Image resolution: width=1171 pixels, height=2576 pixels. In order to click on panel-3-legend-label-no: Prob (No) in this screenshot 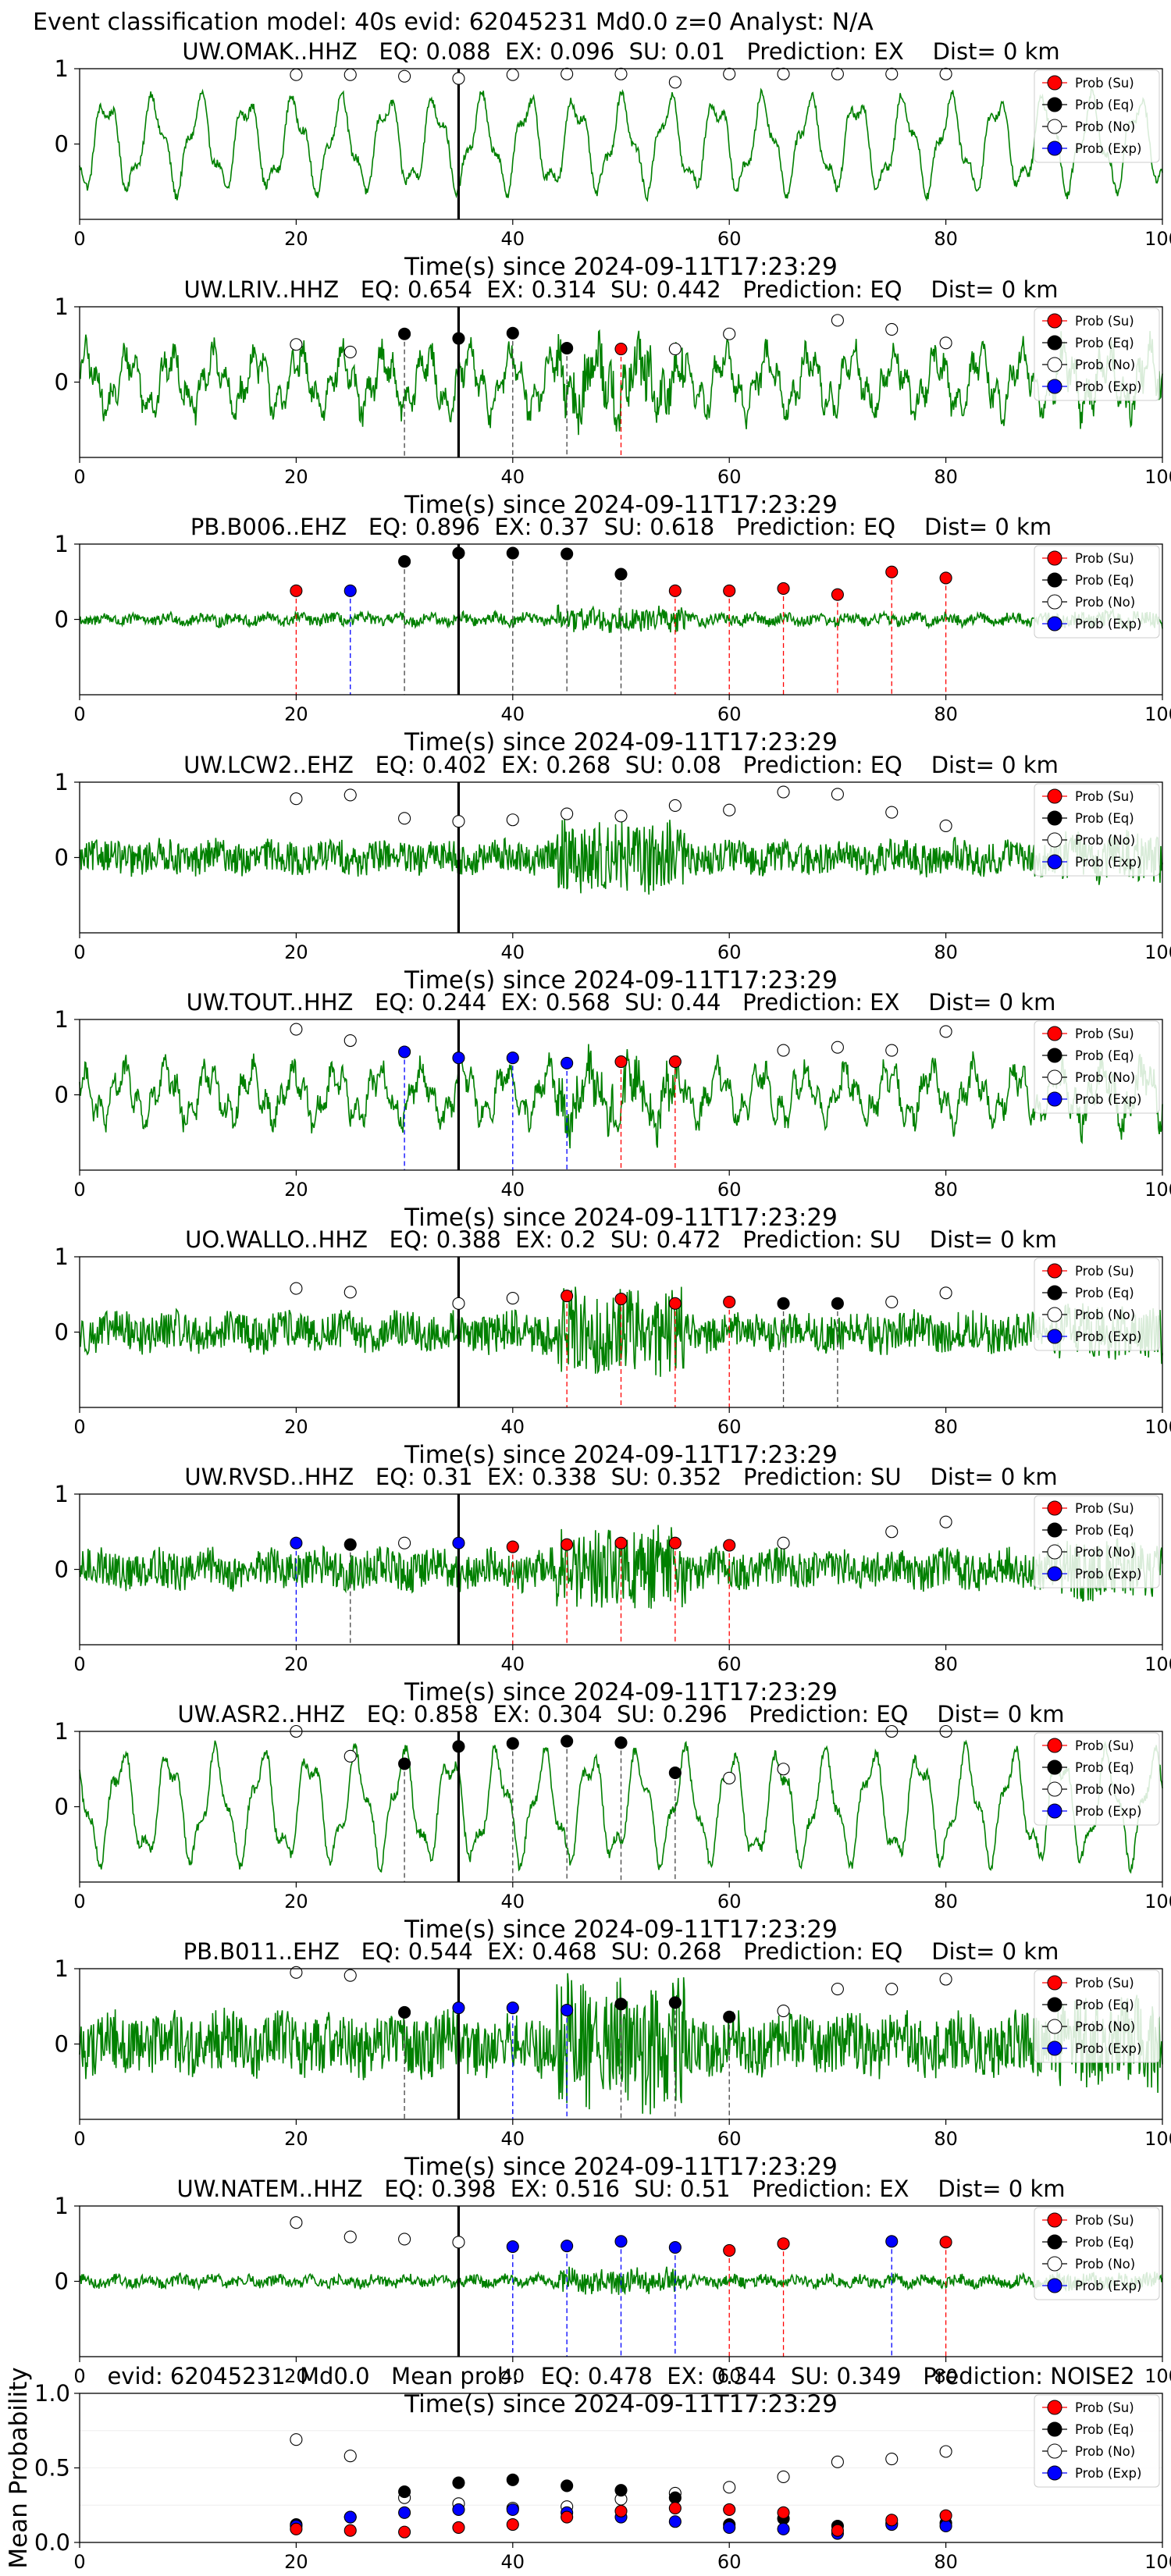, I will do `click(1105, 602)`.